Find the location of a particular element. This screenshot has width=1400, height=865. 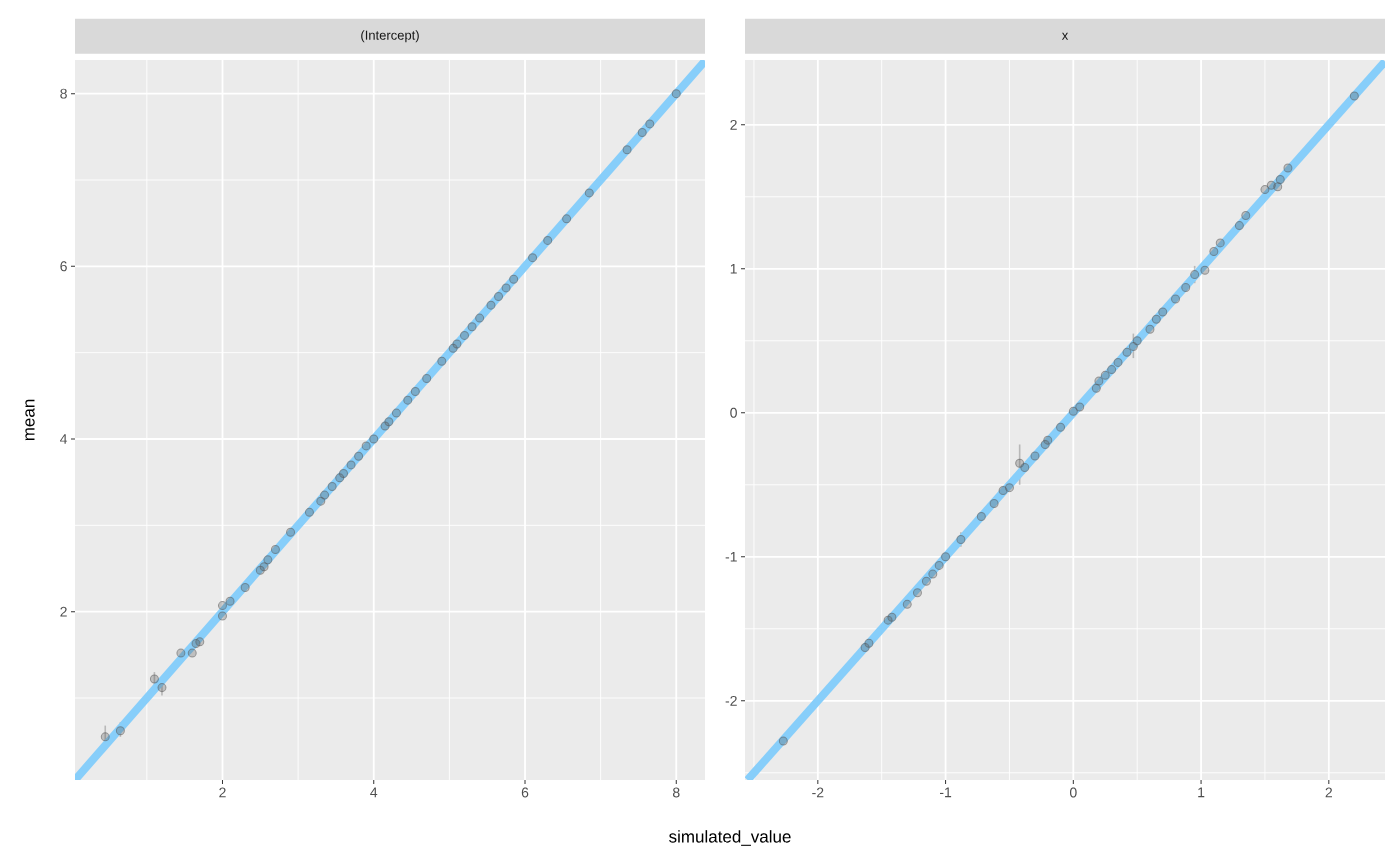

x-tick-label: -1 is located at coordinates (945, 792).